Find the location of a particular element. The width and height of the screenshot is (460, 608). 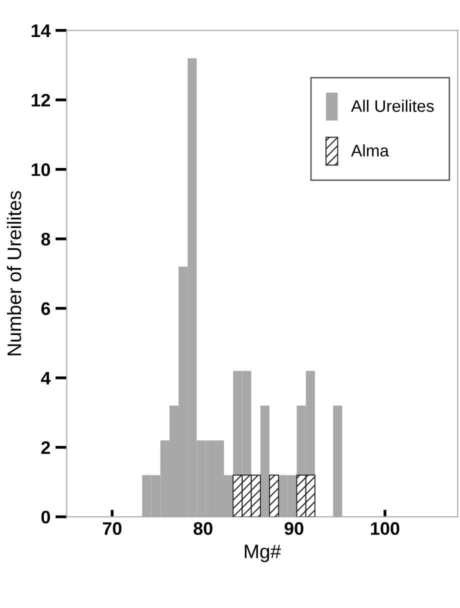

legend-label: All Ureilites is located at coordinates (392, 106).